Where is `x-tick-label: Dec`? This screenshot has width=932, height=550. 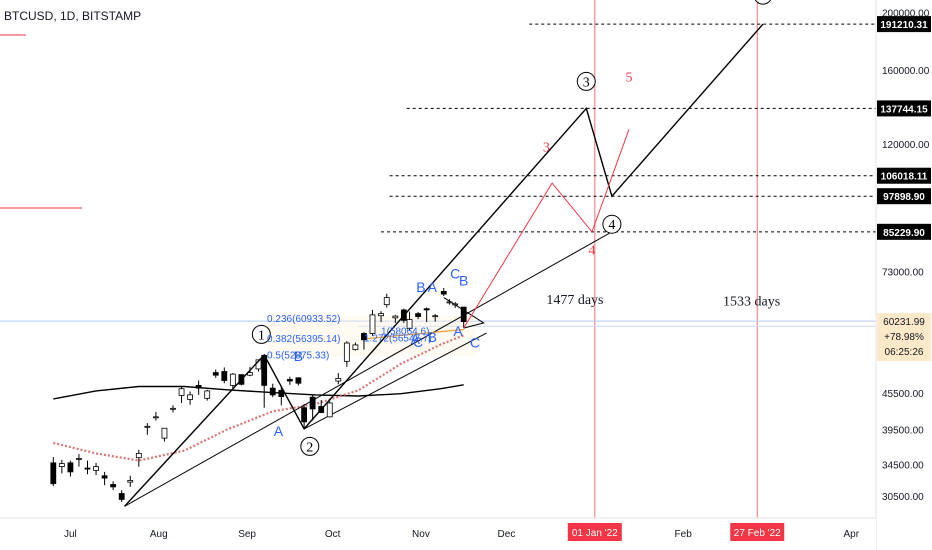
x-tick-label: Dec is located at coordinates (507, 534).